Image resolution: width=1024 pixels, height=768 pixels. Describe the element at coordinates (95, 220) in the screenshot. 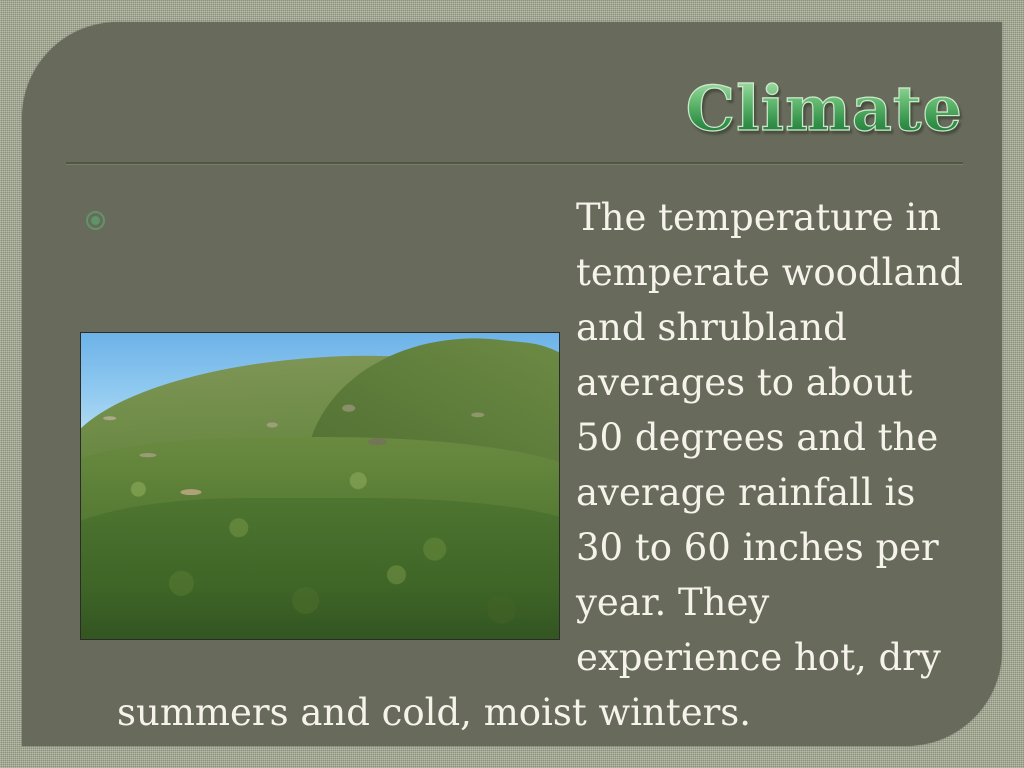

I see `target-bullet-icon` at that location.